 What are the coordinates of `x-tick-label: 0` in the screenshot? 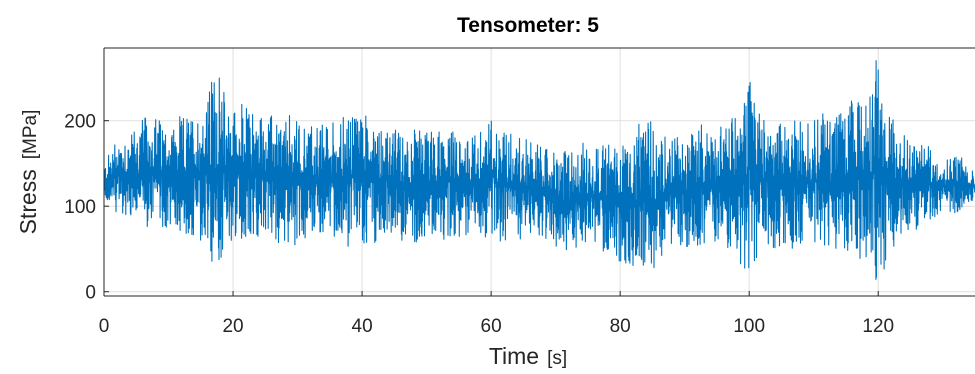 It's located at (104, 326).